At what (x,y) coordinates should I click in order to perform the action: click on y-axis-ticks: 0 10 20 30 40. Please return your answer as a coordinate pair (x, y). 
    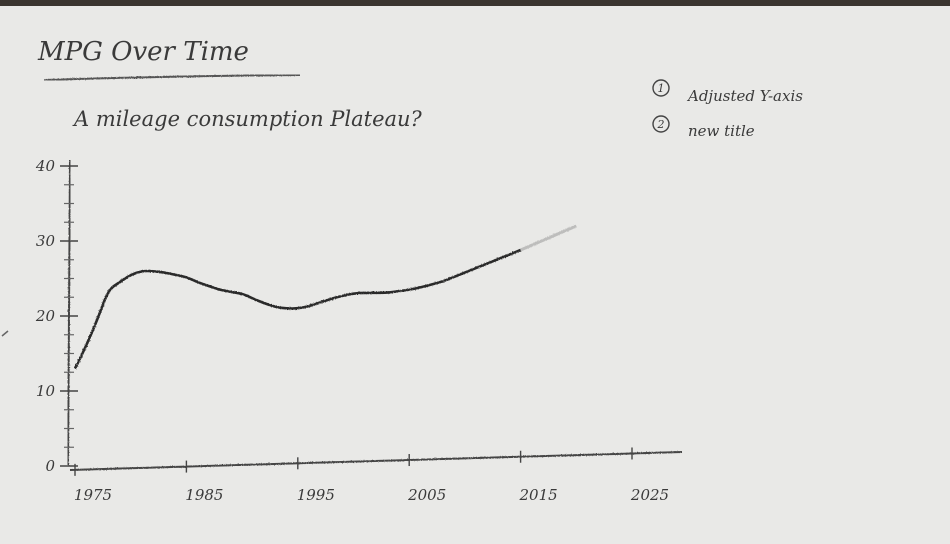
    Looking at the image, I should click on (56, 316).